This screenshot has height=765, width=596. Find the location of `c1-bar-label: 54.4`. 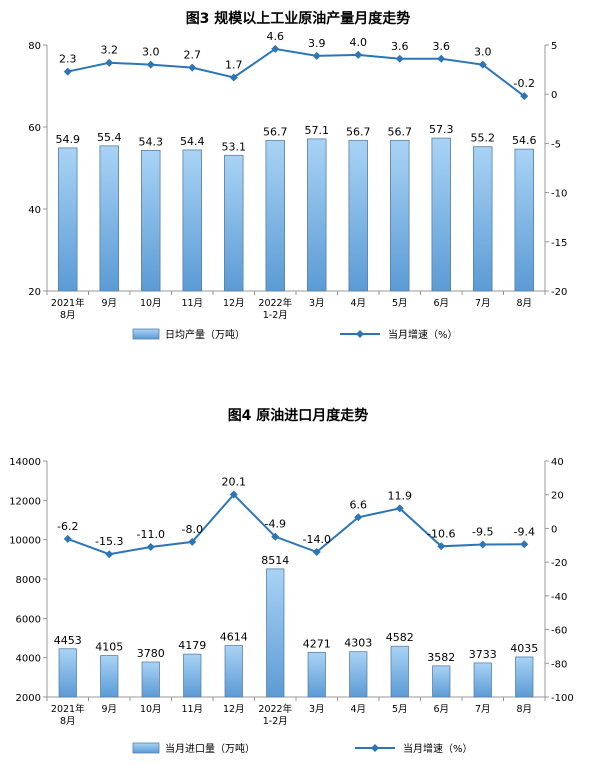

c1-bar-label: 54.4 is located at coordinates (192, 141).